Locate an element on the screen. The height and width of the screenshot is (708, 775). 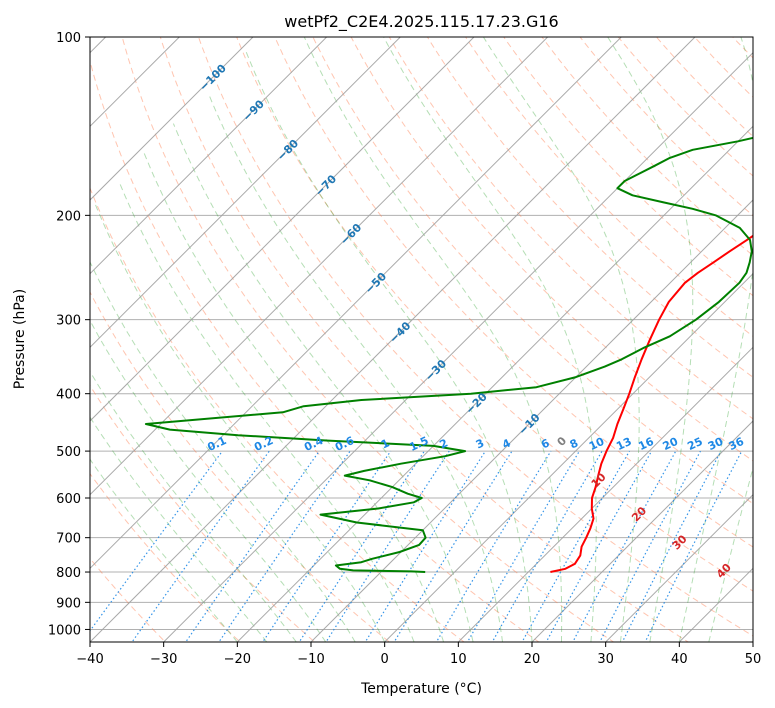
y-tick-label: 500 is located at coordinates (68, 452).